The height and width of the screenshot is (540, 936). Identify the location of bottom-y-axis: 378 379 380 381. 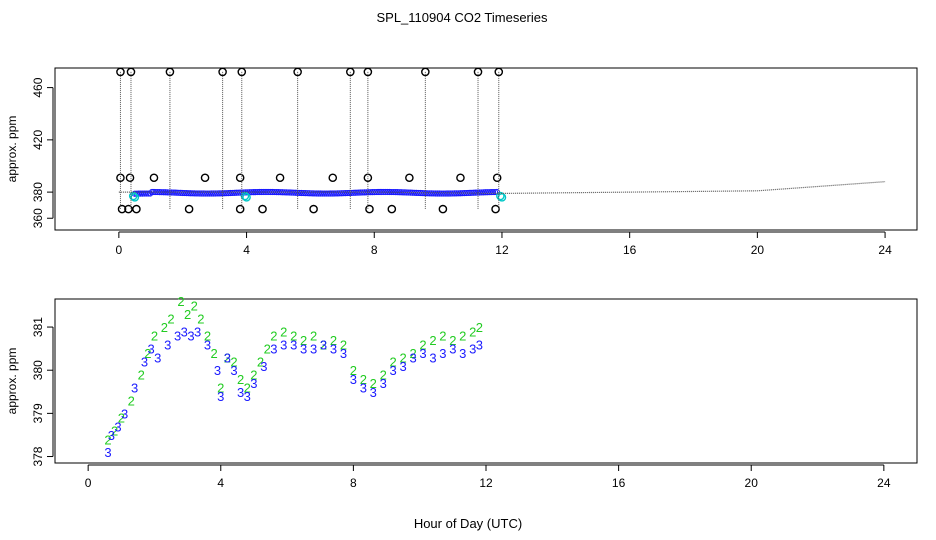
(42, 392).